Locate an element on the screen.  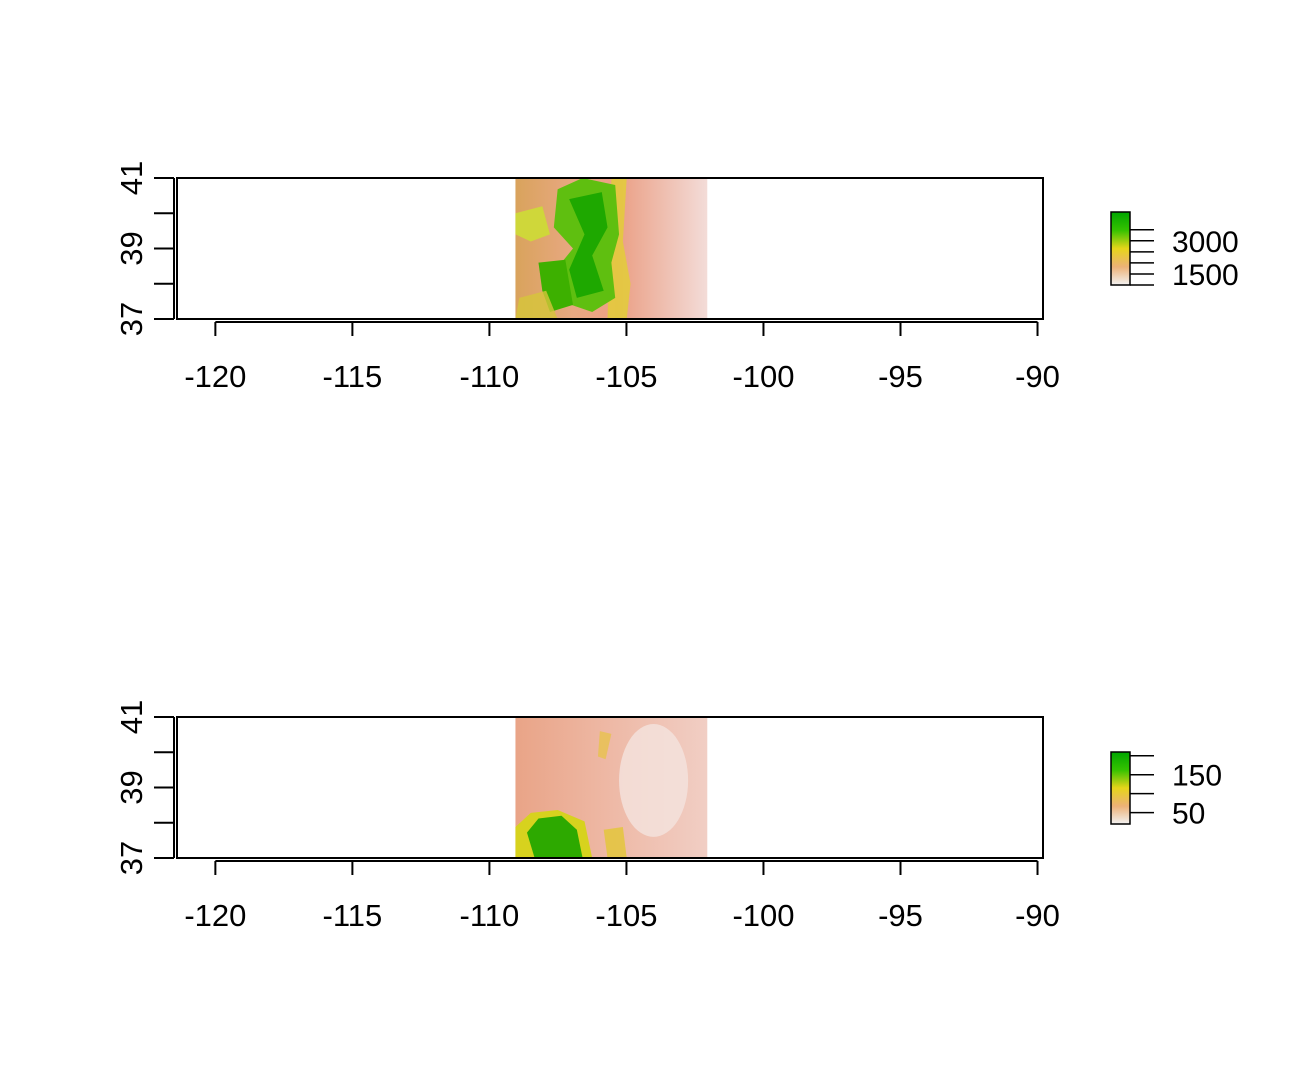
legend-tick-label: 3000 is located at coordinates (1205, 242).